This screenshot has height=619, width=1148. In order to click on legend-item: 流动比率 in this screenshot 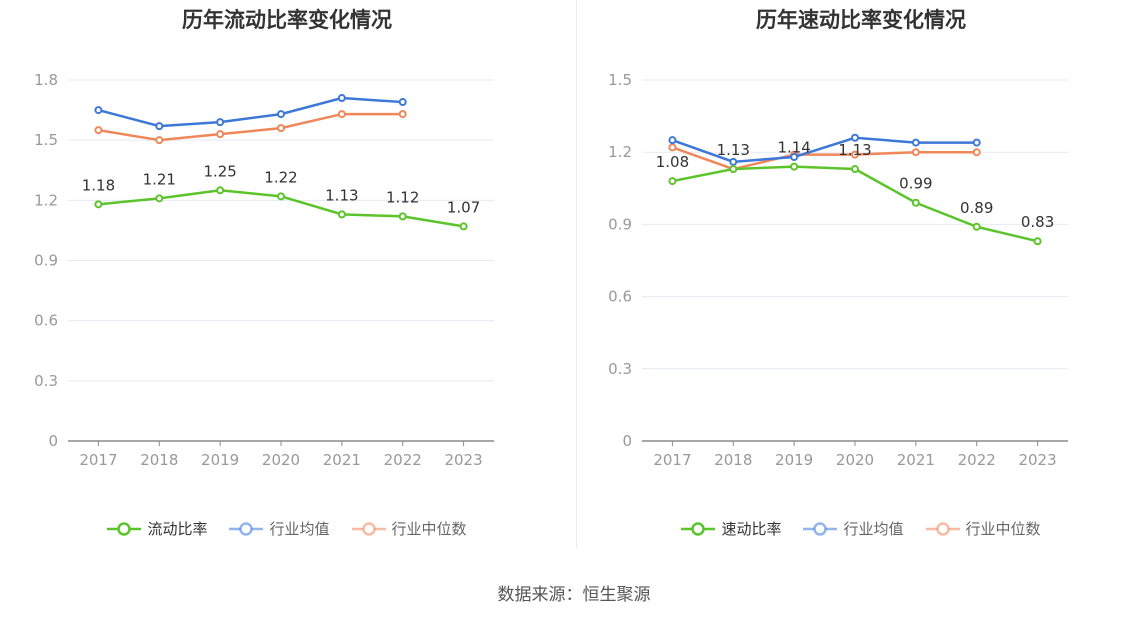, I will do `click(157, 528)`.